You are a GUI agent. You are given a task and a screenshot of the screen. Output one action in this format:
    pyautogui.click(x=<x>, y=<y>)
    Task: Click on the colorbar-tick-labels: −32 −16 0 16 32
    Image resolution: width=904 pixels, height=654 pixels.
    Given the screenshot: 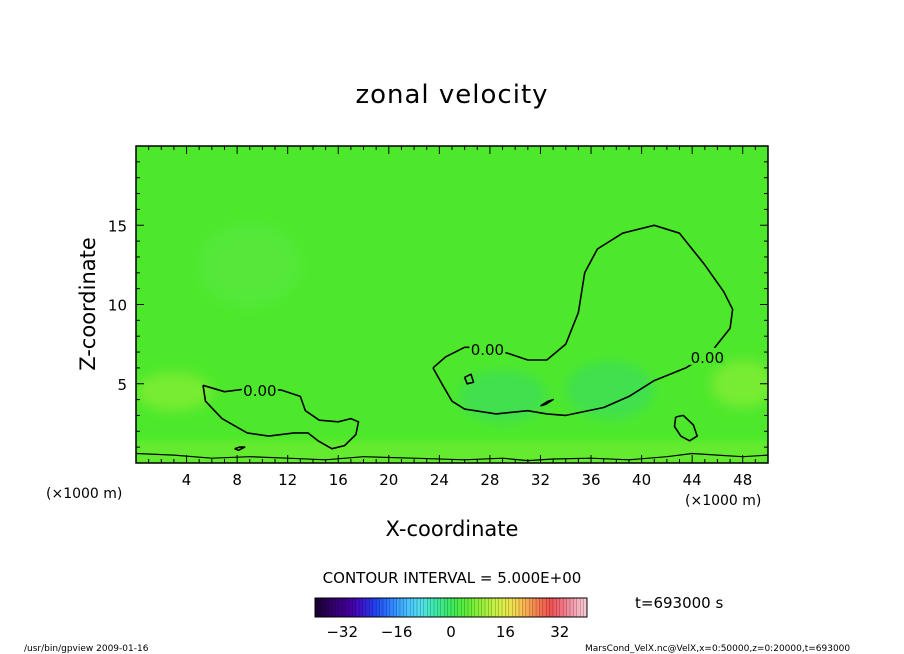 What is the action you would take?
    pyautogui.click(x=447, y=632)
    